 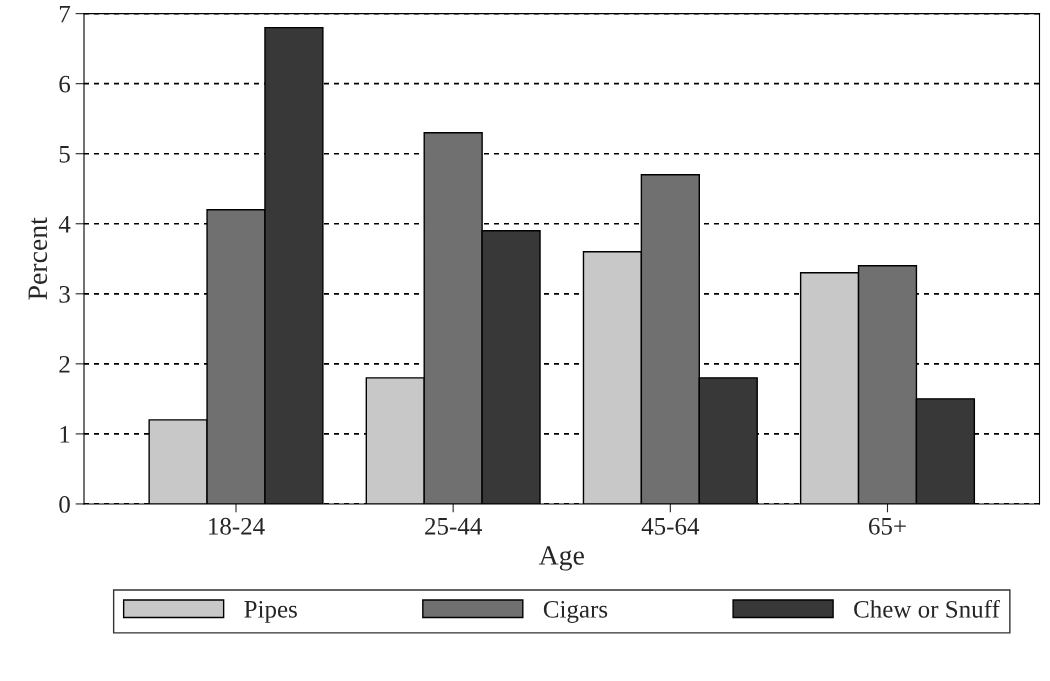 What do you see at coordinates (270, 611) in the screenshot?
I see `legend-label: Pipes` at bounding box center [270, 611].